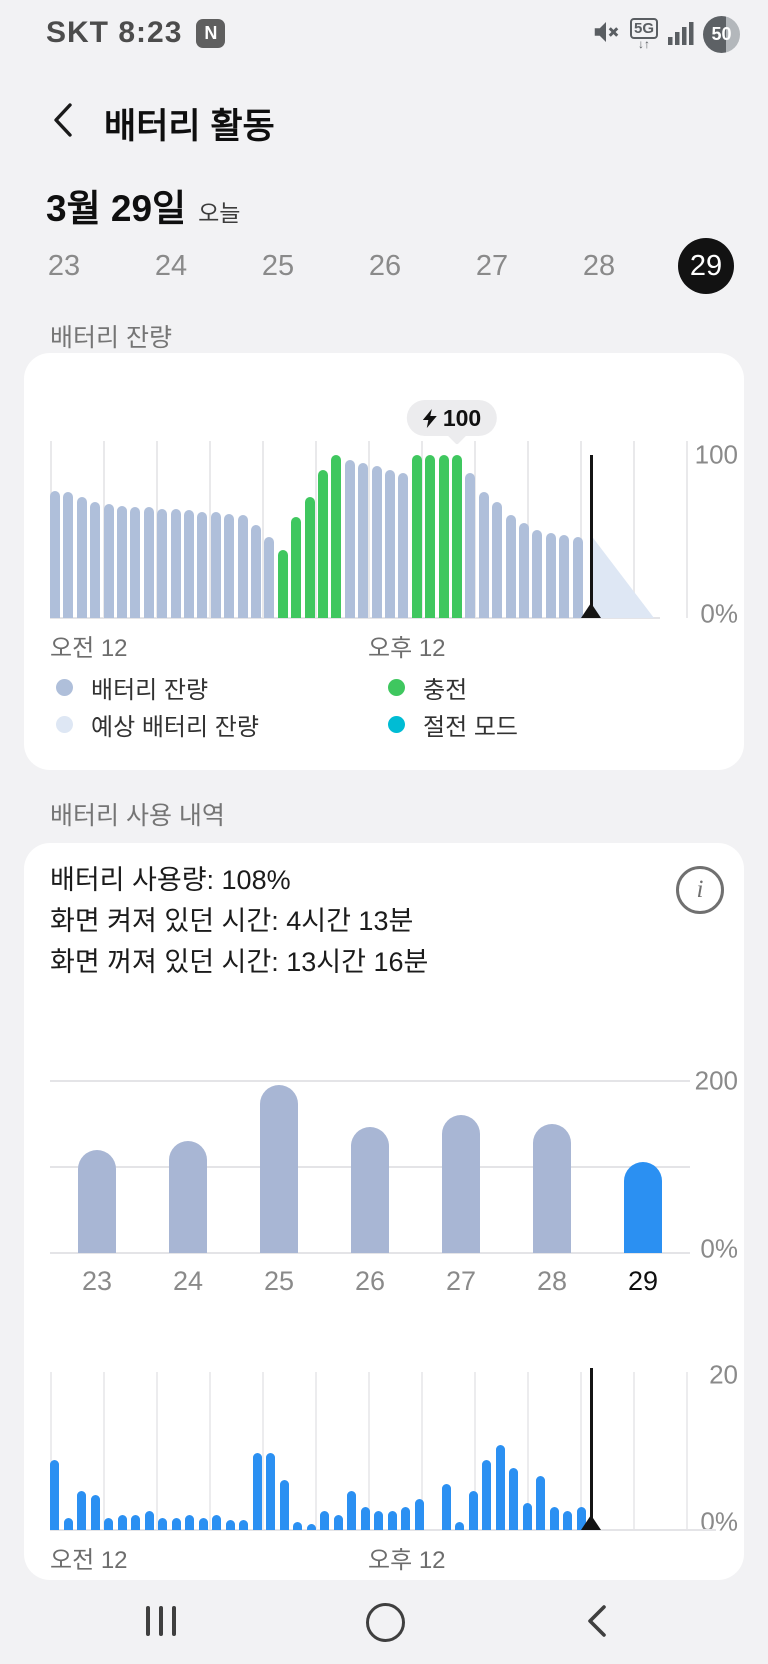  I want to click on legend-power-saving: 절전 모드, so click(453, 724).